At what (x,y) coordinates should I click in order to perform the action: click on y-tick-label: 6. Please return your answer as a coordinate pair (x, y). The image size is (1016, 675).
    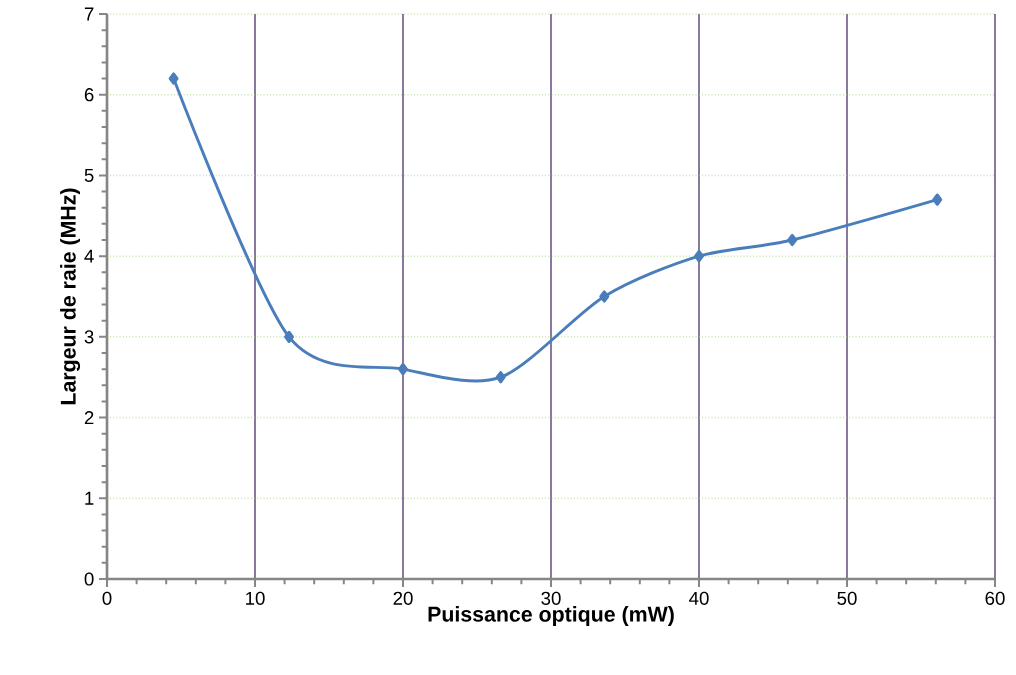
    Looking at the image, I should click on (89, 95).